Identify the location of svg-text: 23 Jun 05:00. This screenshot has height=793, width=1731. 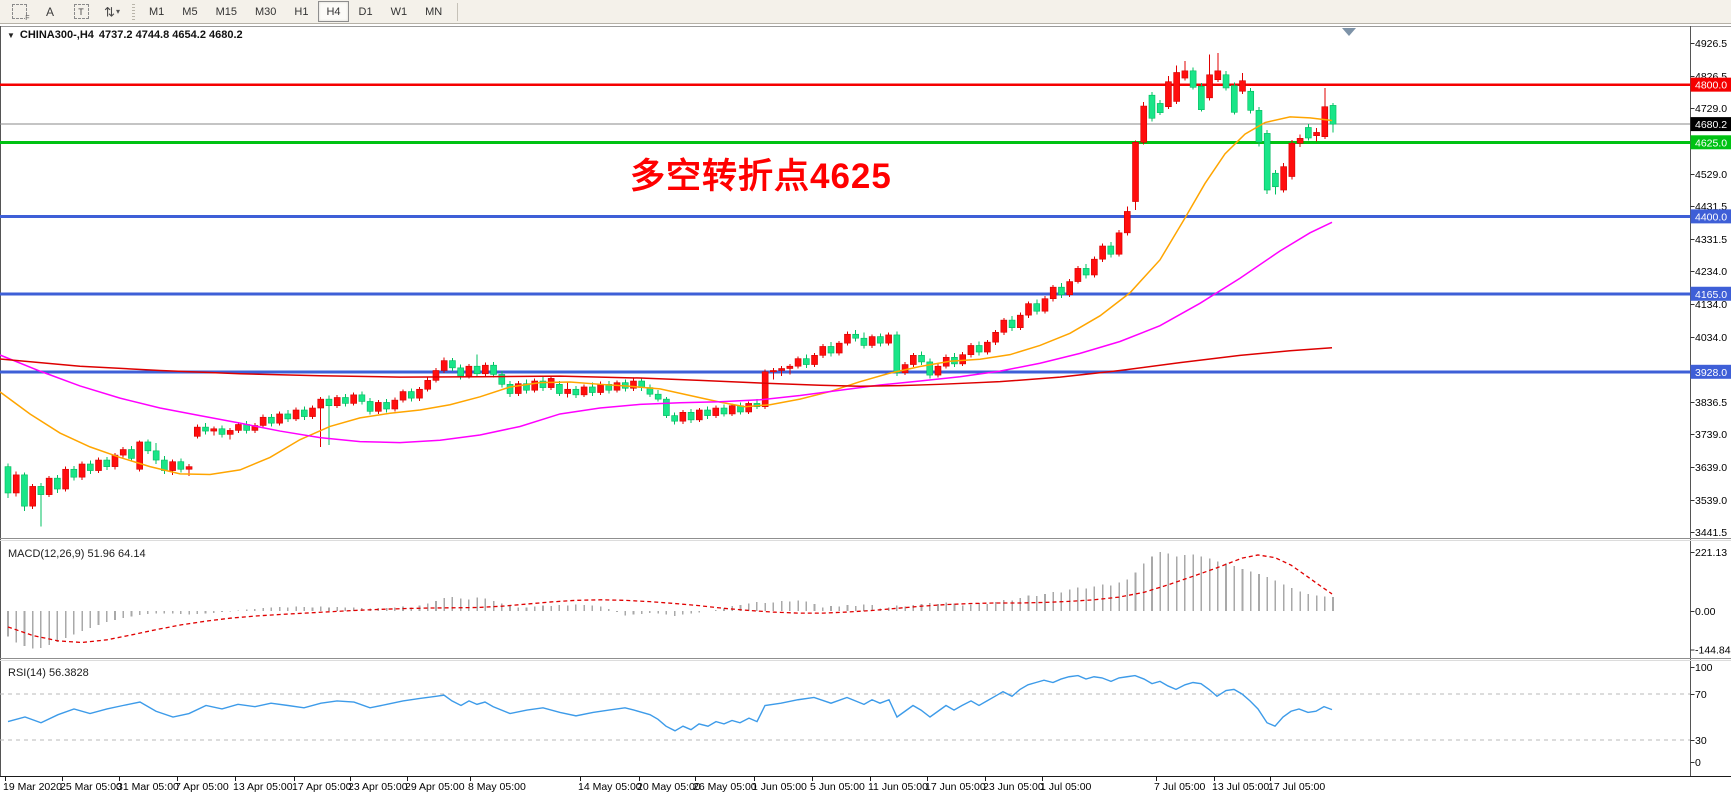
(1013, 787).